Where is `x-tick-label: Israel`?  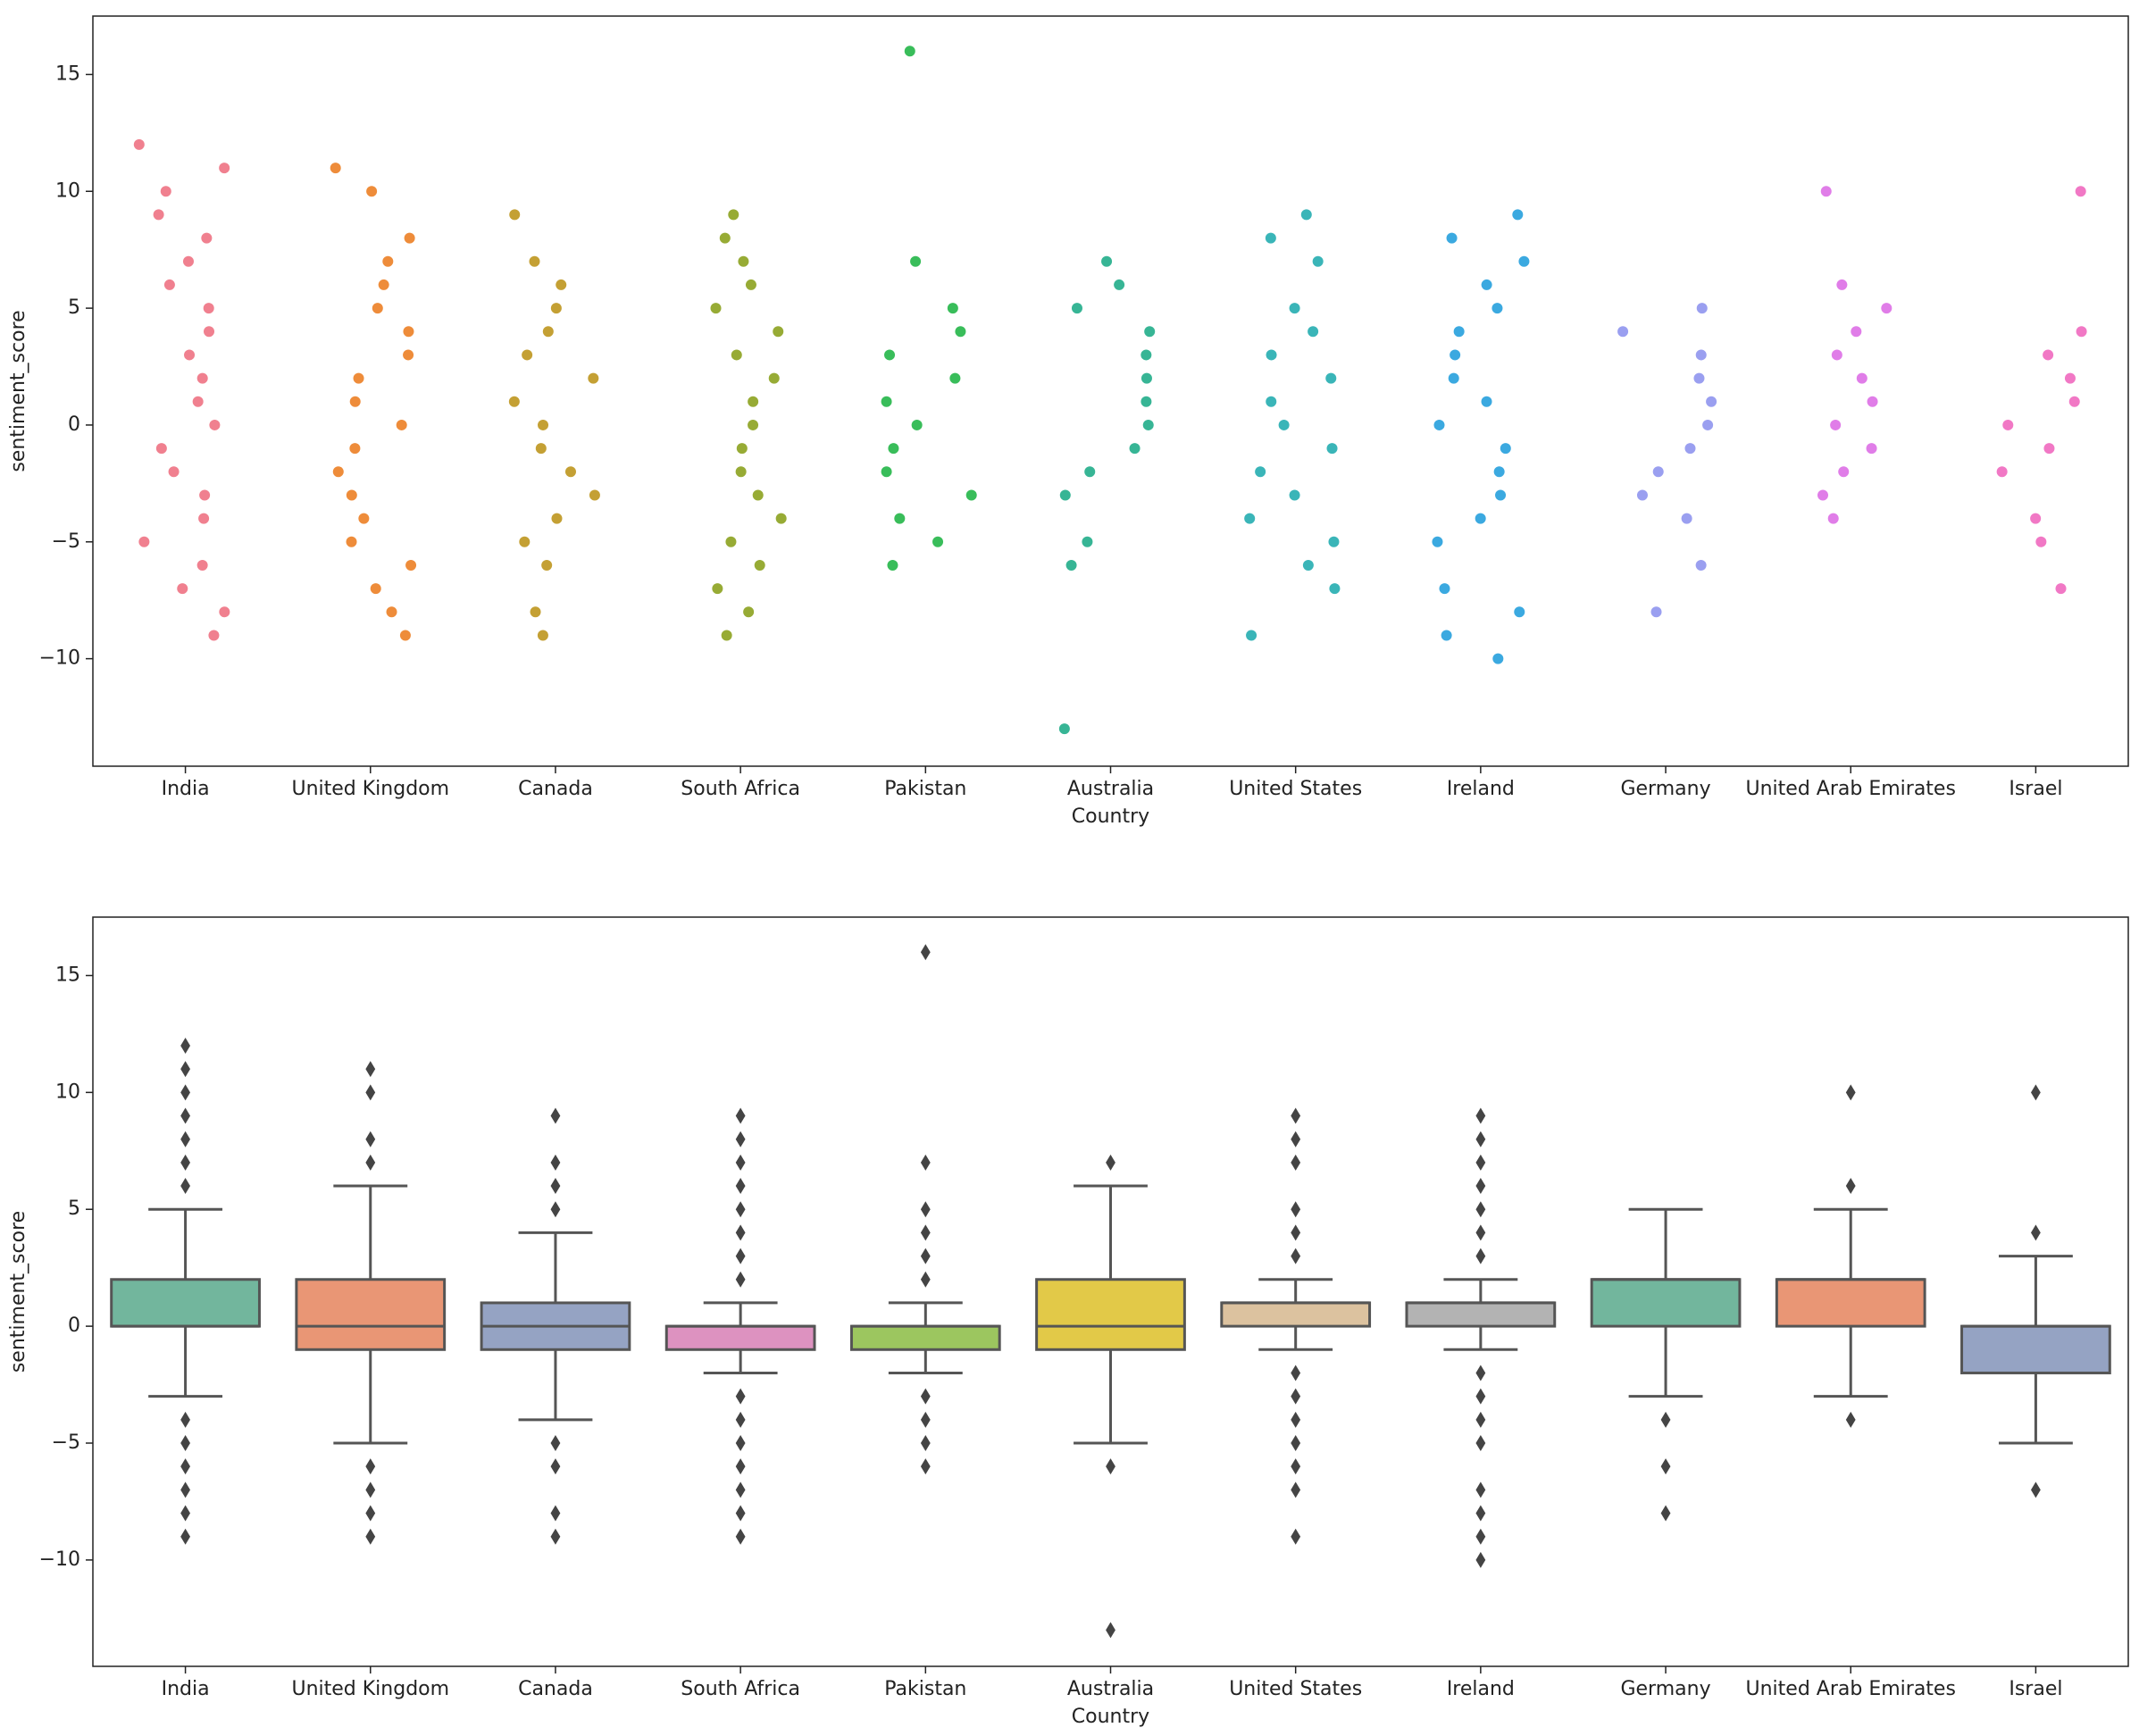
x-tick-label: Israel is located at coordinates (2035, 1689).